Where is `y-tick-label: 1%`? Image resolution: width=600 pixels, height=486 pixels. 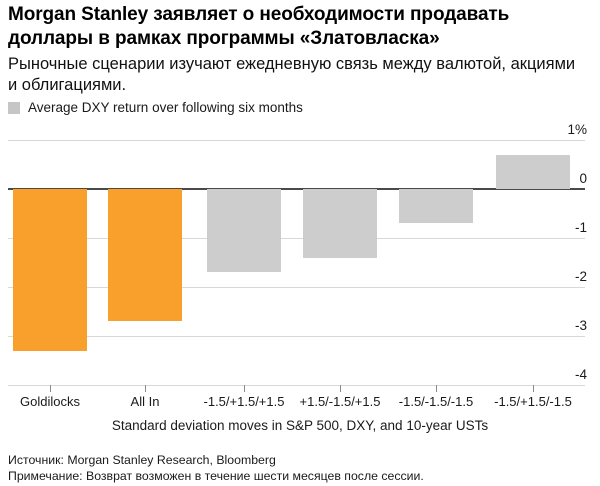 y-tick-label: 1% is located at coordinates (577, 129).